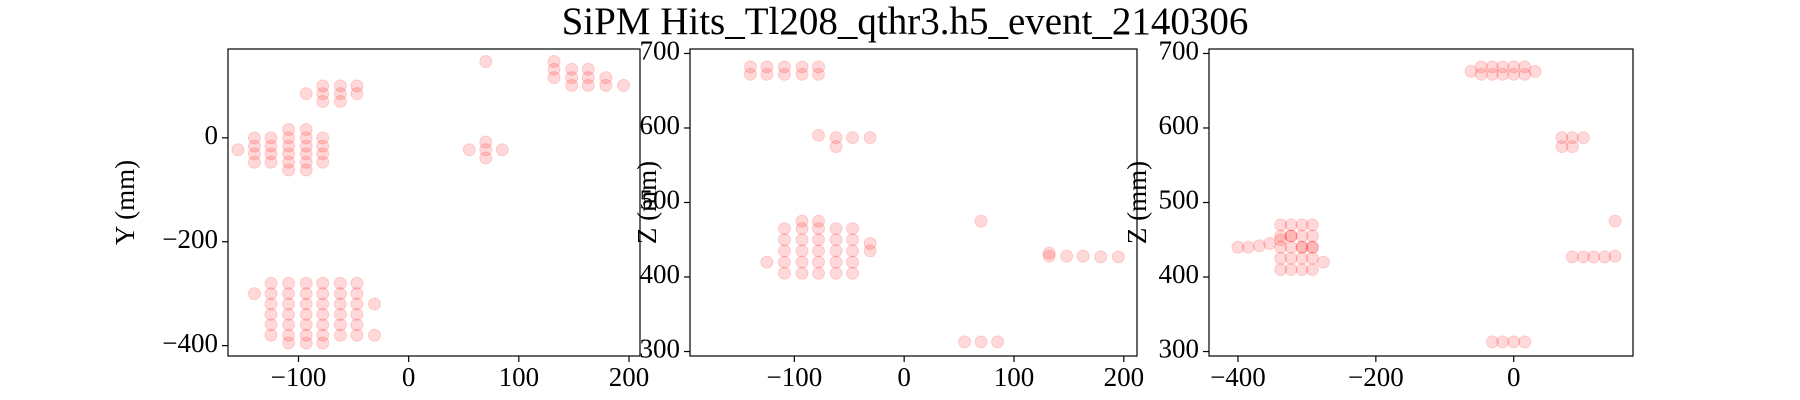 The height and width of the screenshot is (400, 1800). Describe the element at coordinates (1376, 377) in the screenshot. I see `x-tick-label: −200` at that location.